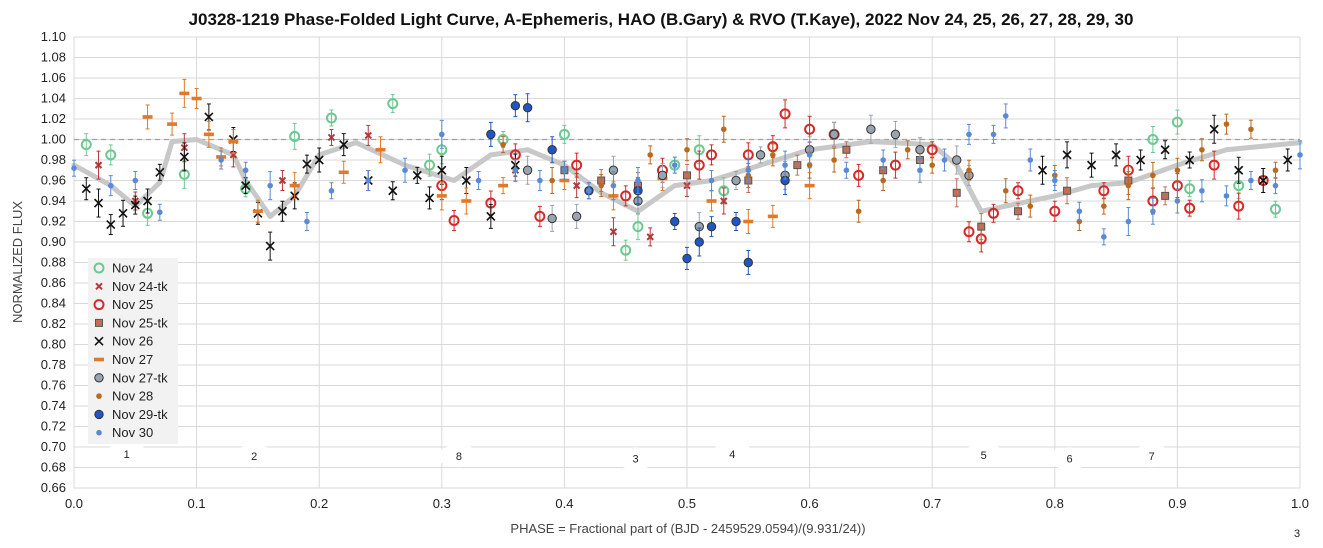 This screenshot has width=1323, height=548. What do you see at coordinates (638, 184) in the screenshot?
I see `series-nov-29-tk` at bounding box center [638, 184].